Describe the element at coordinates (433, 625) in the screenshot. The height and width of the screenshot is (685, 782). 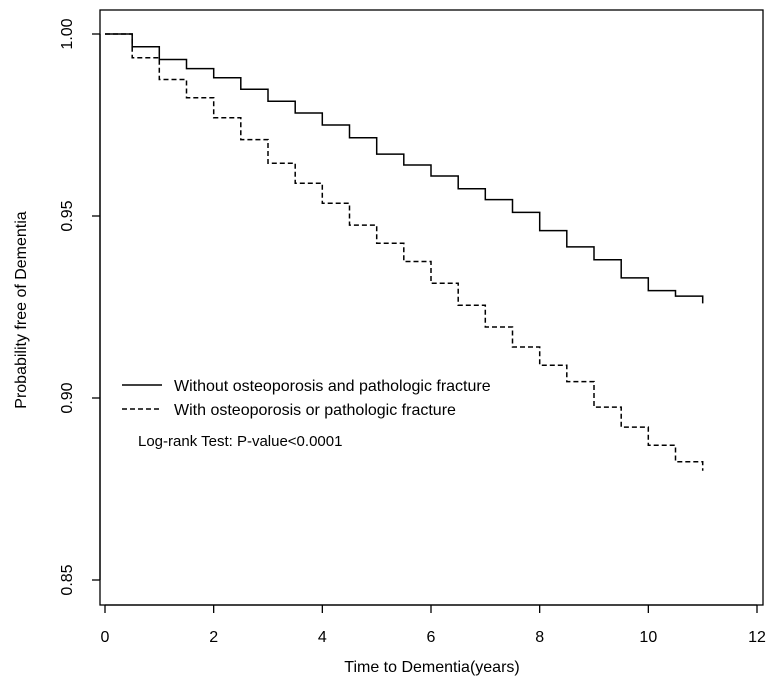
I see `x-axis: 0 2 4 6 8 10 12` at that location.